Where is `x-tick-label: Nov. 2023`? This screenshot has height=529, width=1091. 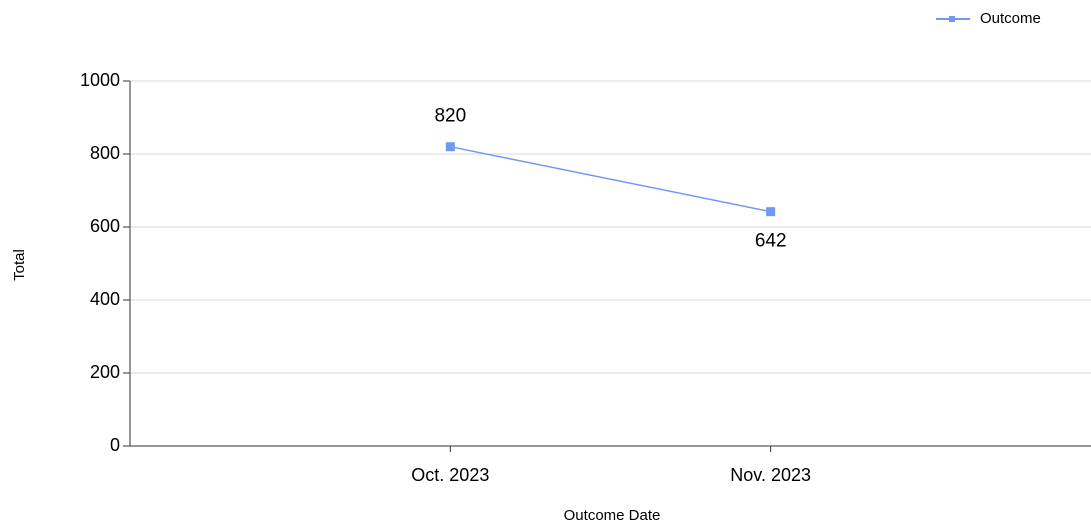 x-tick-label: Nov. 2023 is located at coordinates (770, 475).